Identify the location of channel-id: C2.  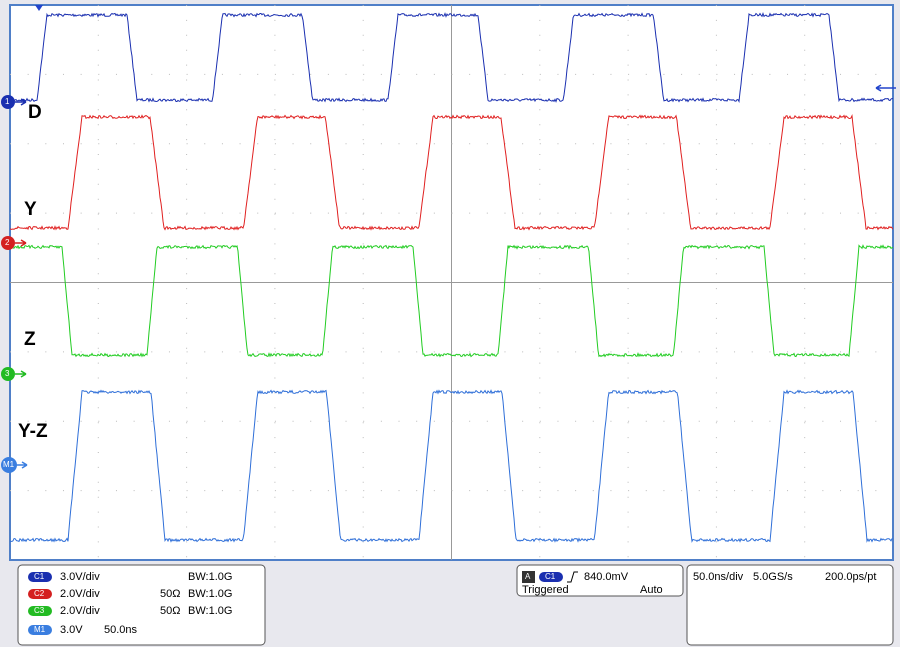
(39, 593).